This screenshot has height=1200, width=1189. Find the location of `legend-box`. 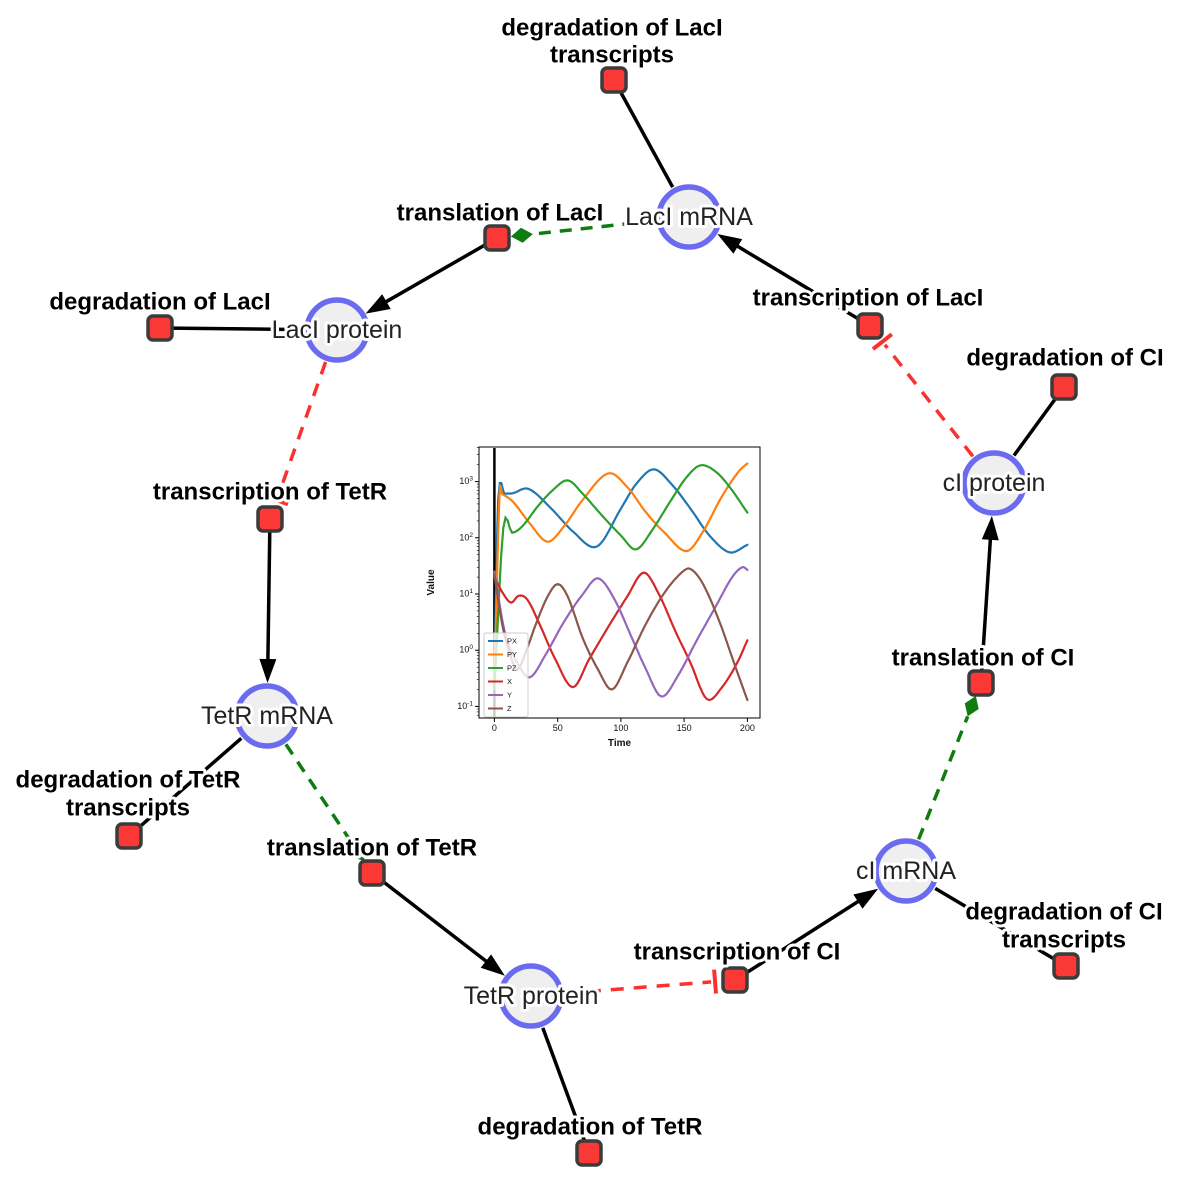

legend-box is located at coordinates (506, 675).